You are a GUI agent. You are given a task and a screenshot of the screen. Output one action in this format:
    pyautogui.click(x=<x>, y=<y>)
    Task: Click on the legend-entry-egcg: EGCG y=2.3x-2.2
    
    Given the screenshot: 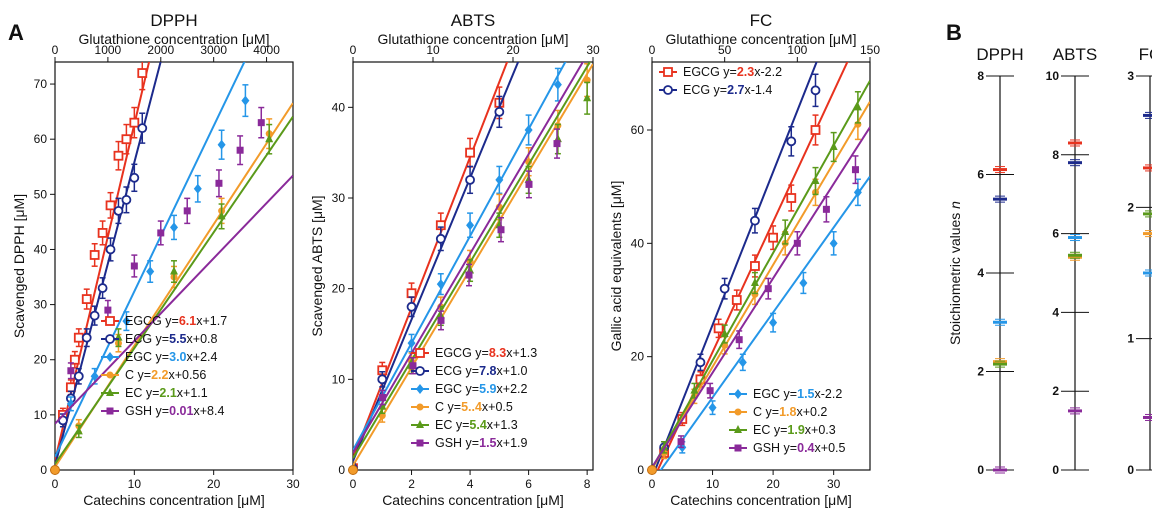 What is the action you would take?
    pyautogui.click(x=732, y=72)
    